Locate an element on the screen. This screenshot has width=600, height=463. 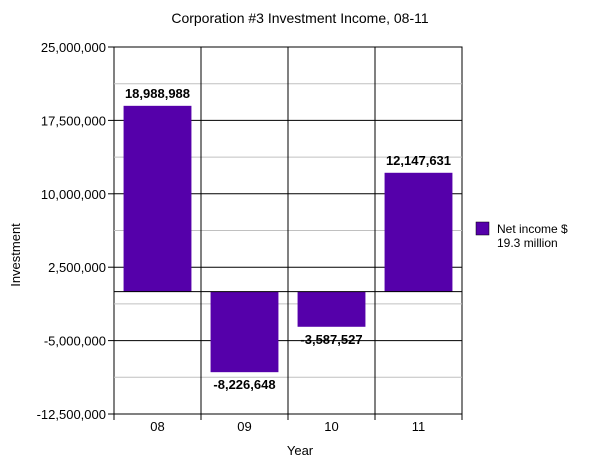
x-tick-label-10: 10 is located at coordinates (331, 426).